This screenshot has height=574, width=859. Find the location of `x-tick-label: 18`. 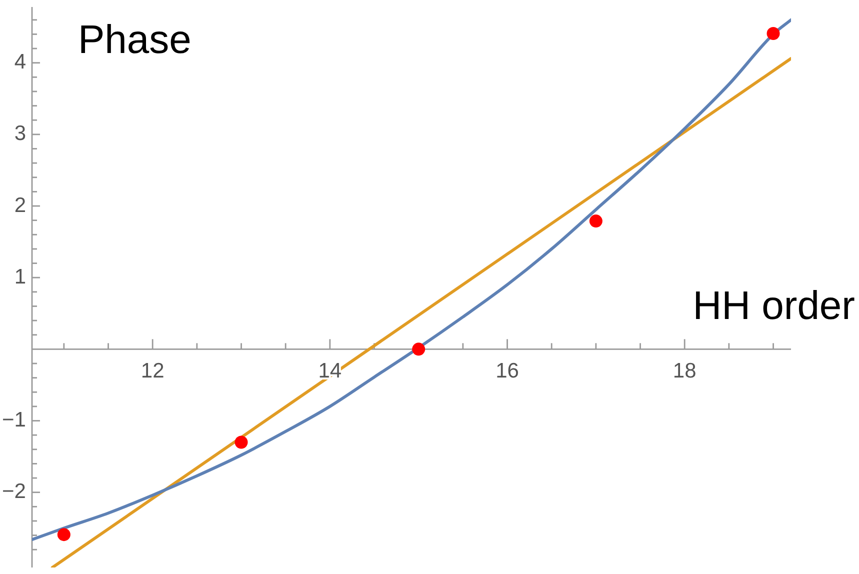

x-tick-label: 18 is located at coordinates (684, 370).